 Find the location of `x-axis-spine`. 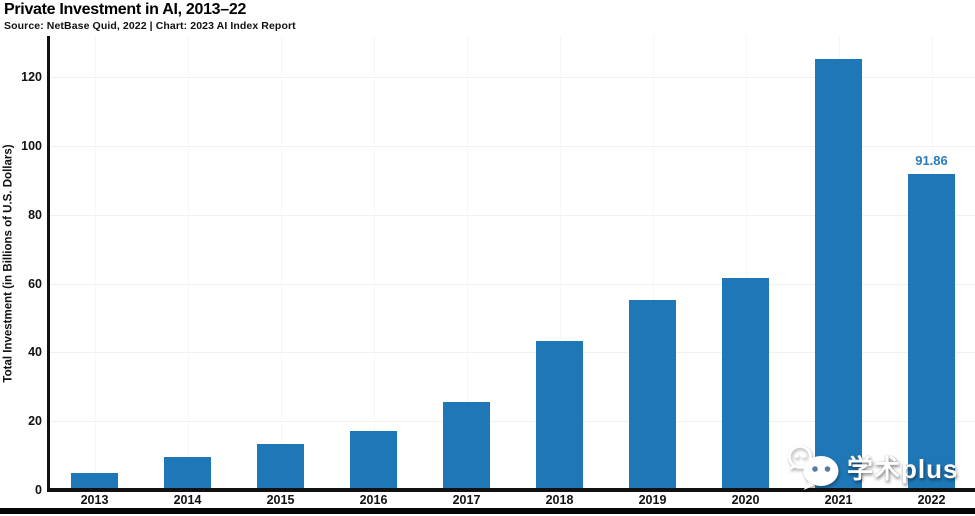

x-axis-spine is located at coordinates (511, 490).